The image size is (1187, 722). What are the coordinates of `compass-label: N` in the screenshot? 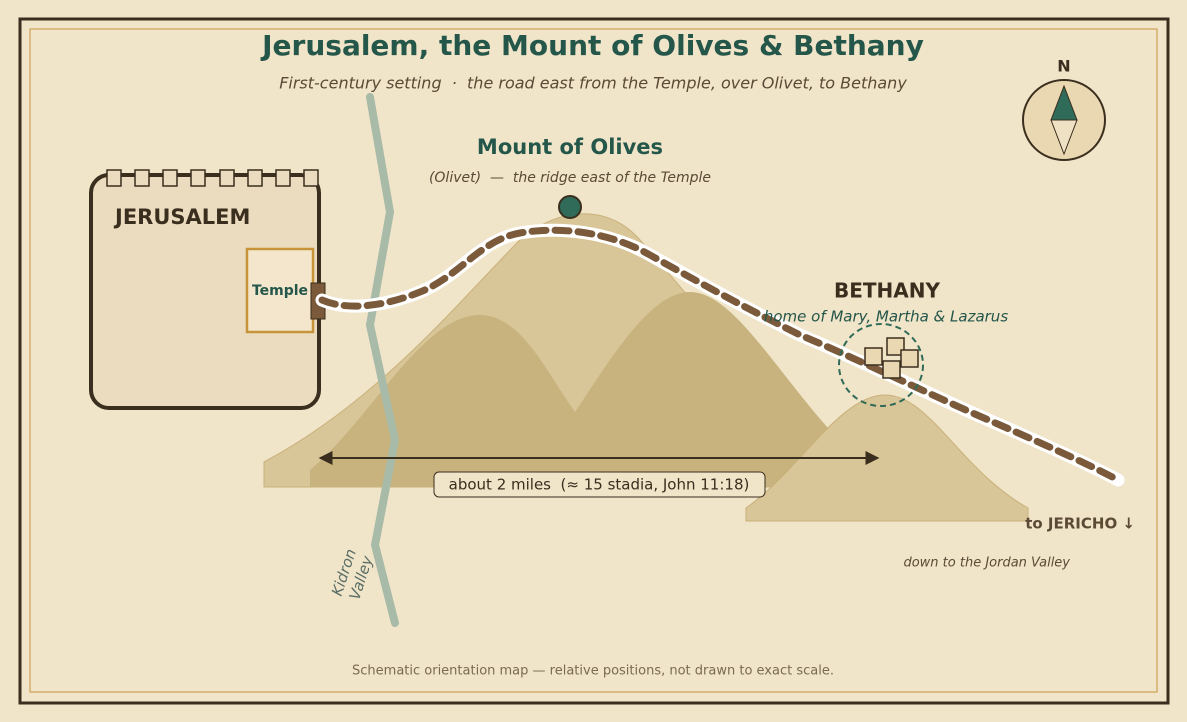 It's located at (1063, 66).